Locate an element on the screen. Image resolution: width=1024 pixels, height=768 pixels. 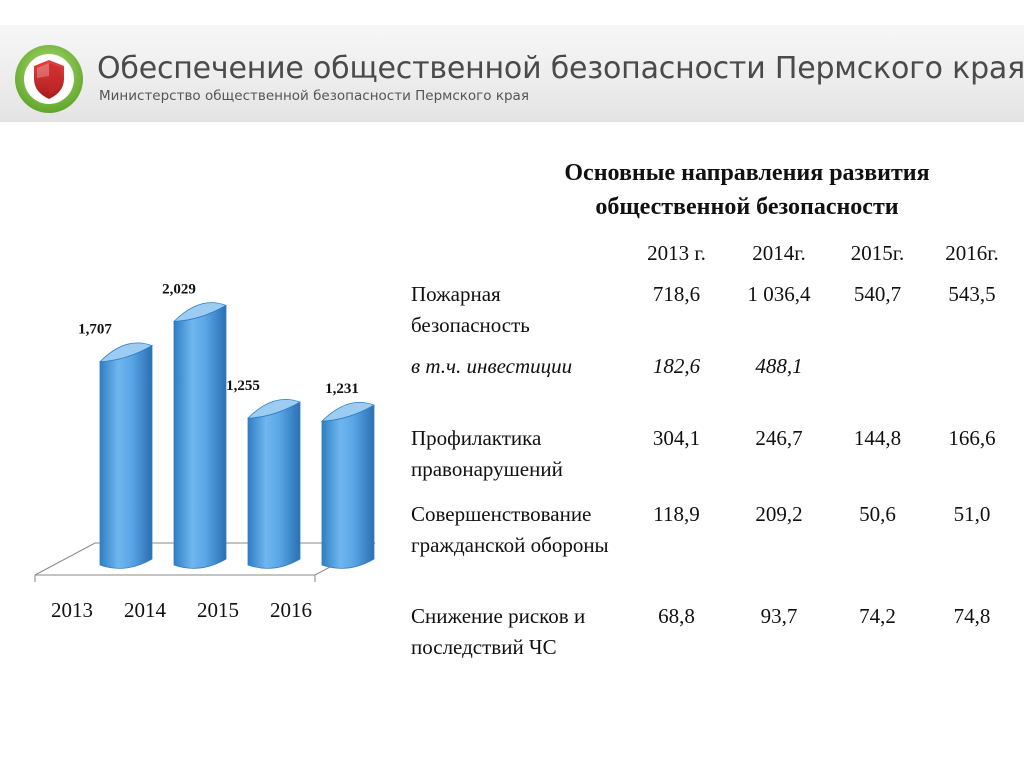
chart-canvas: 1,707 2,029 1,255 1,231 2013 2014 2015 2016 is located at coordinates (205, 451).